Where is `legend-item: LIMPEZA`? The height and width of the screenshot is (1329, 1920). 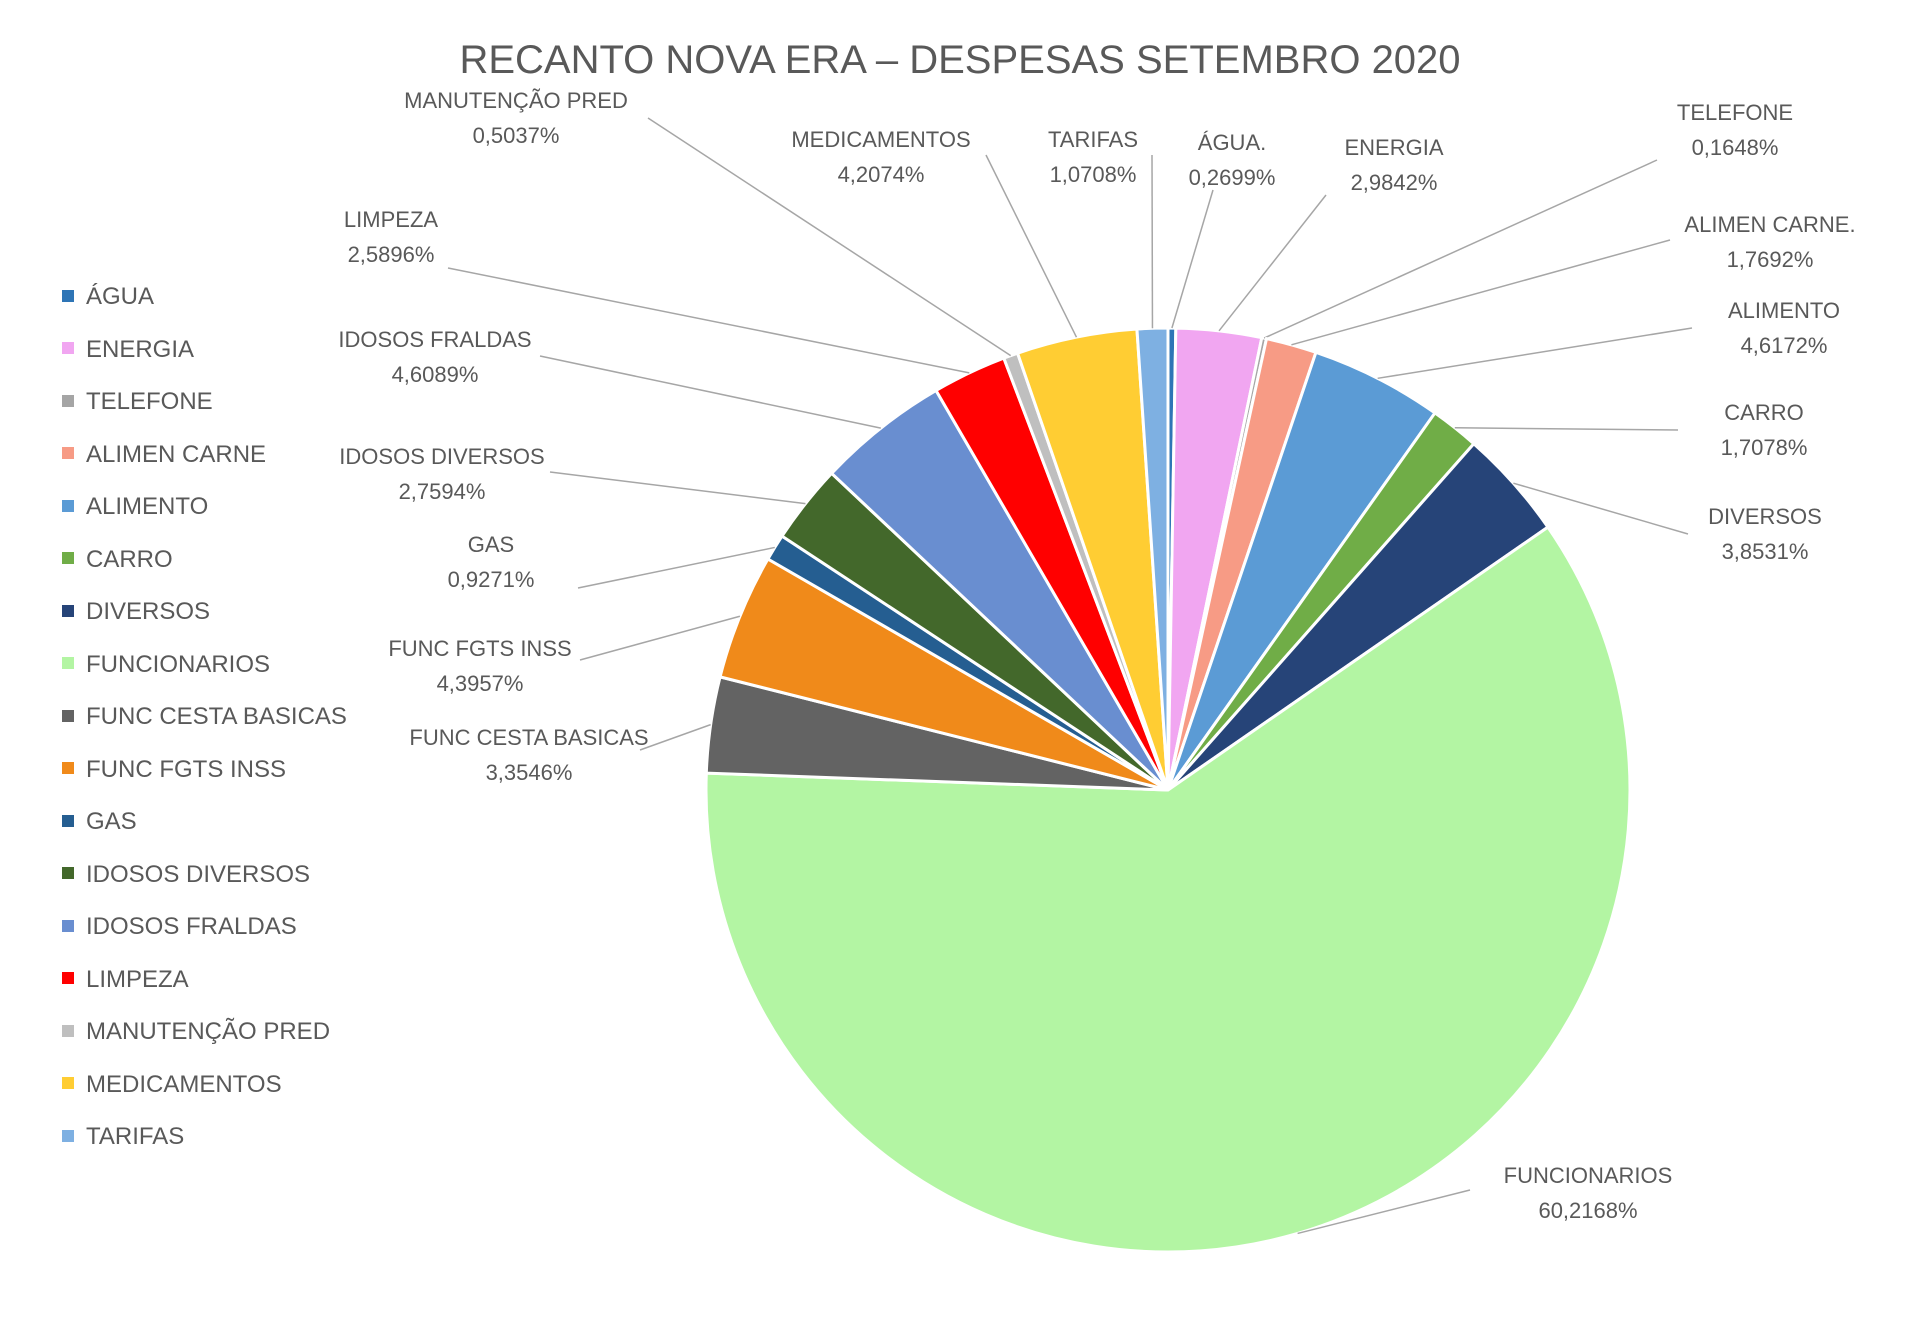
legend-item: LIMPEZA is located at coordinates (125, 980).